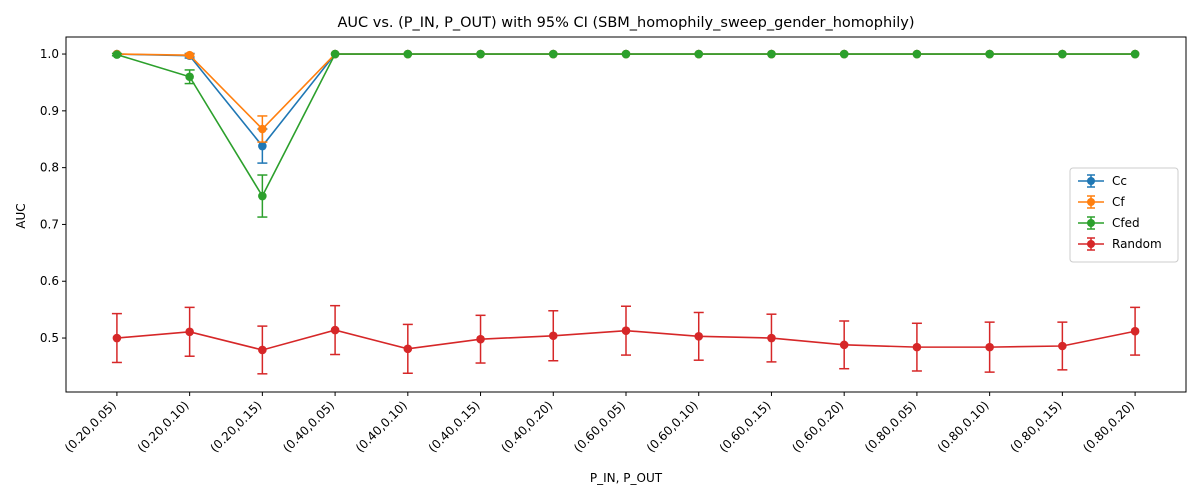 This screenshot has width=1200, height=504. Describe the element at coordinates (672, 426) in the screenshot. I see `x-tick-label: (0.60,0.10)` at that location.